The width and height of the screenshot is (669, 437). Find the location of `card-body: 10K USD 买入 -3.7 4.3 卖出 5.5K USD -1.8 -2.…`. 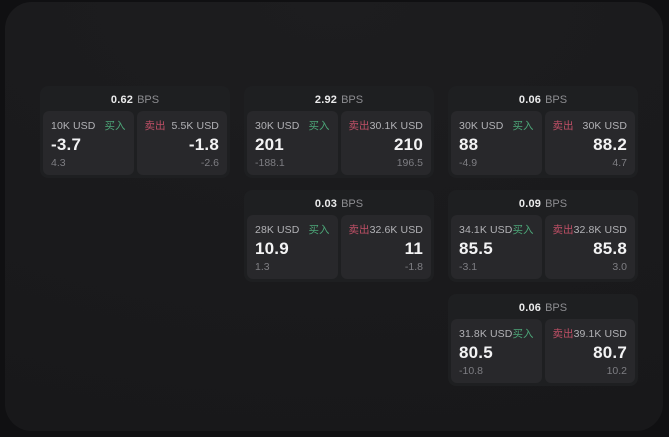

card-body: 10K USD 买入 -3.7 4.3 卖出 5.5K USD -1.8 -2.… is located at coordinates (135, 143).